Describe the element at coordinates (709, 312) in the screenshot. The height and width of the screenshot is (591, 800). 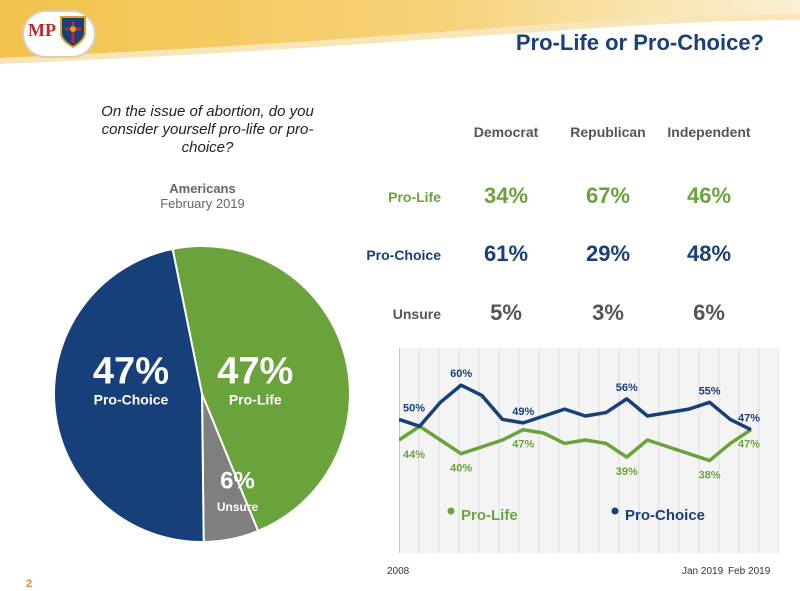
I see `table-cell-unsure-independent: 6%` at that location.